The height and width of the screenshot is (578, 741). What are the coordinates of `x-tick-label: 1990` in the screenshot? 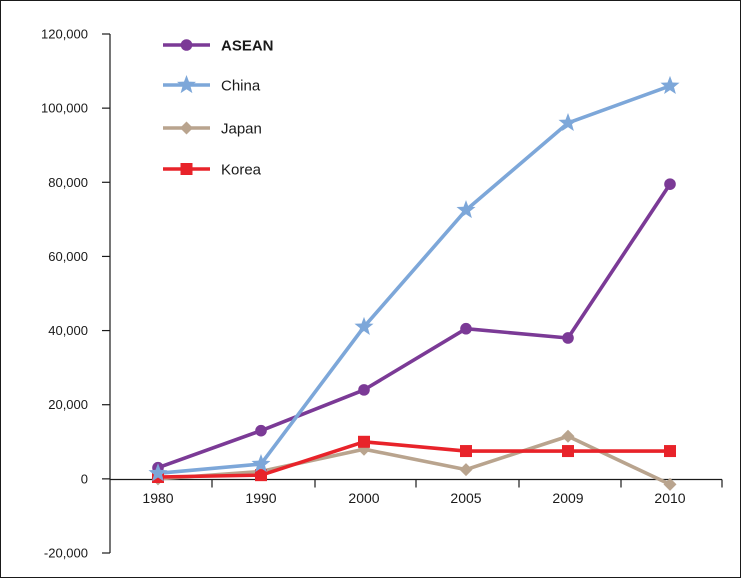 It's located at (260, 498).